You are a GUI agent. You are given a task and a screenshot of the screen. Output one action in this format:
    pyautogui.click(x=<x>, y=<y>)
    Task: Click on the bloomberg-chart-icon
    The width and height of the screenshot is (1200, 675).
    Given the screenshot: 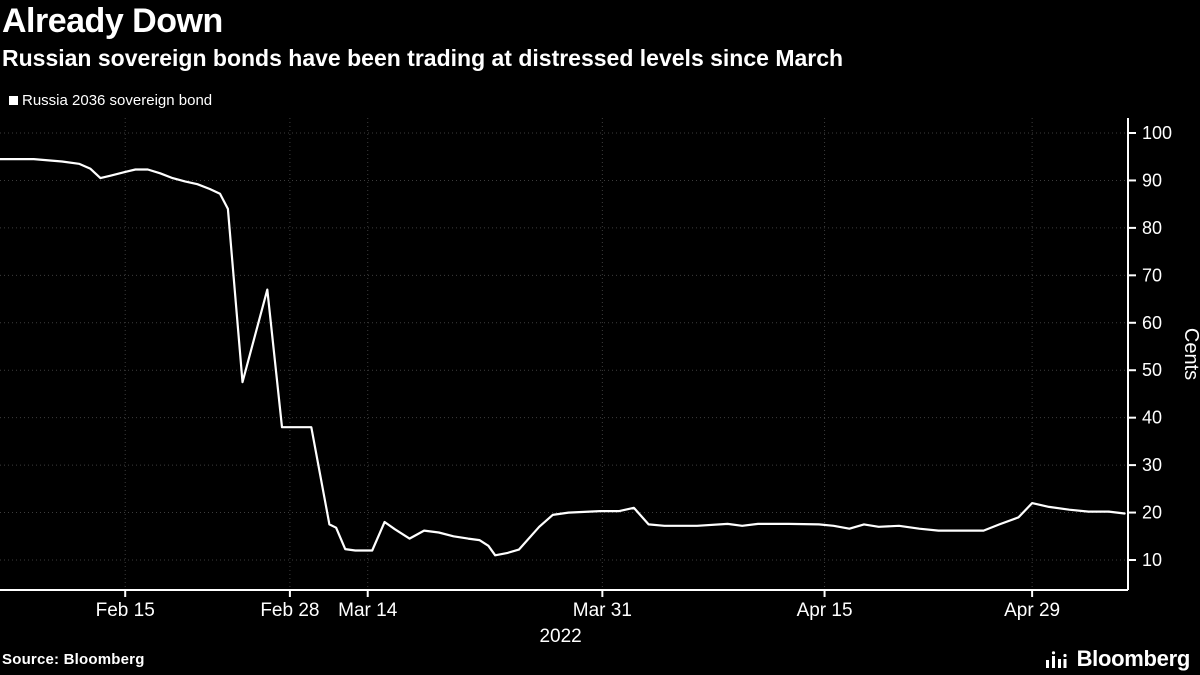 What is the action you would take?
    pyautogui.click(x=1056, y=659)
    